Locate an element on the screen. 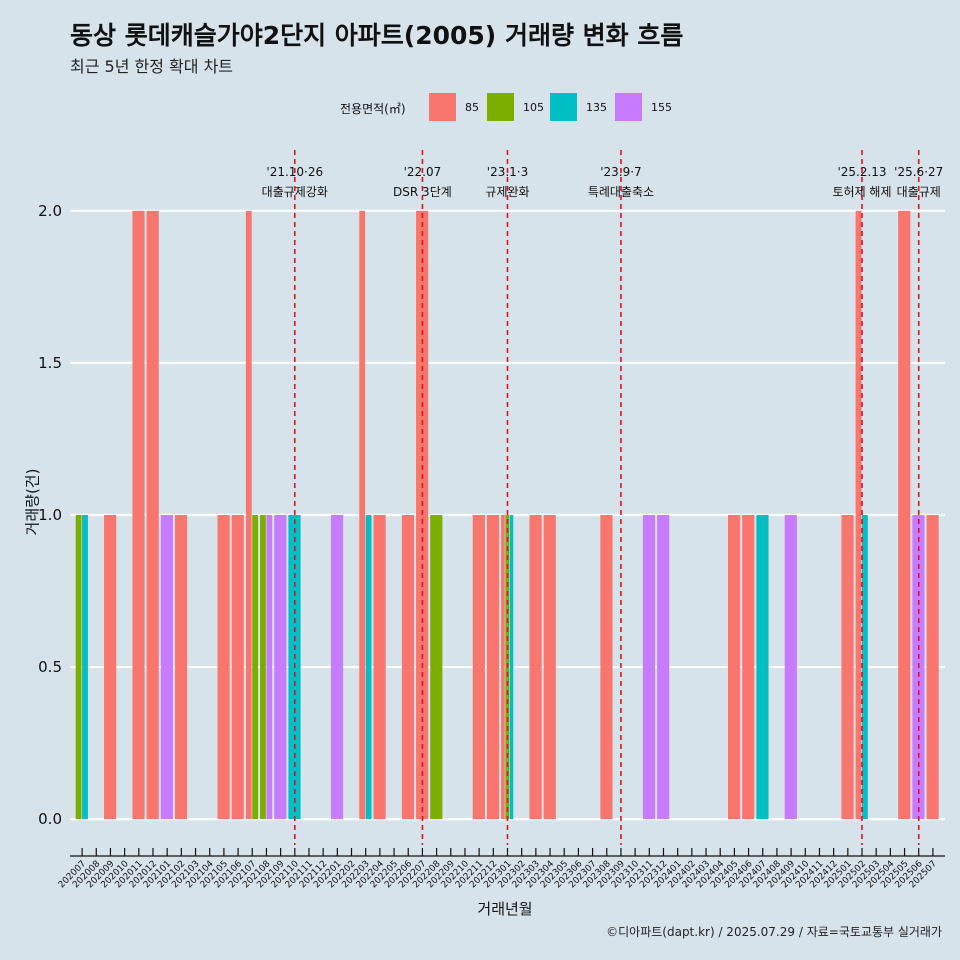 Image resolution: width=960 pixels, height=960 pixels. y-tick-label: 2.0 is located at coordinates (50, 211).